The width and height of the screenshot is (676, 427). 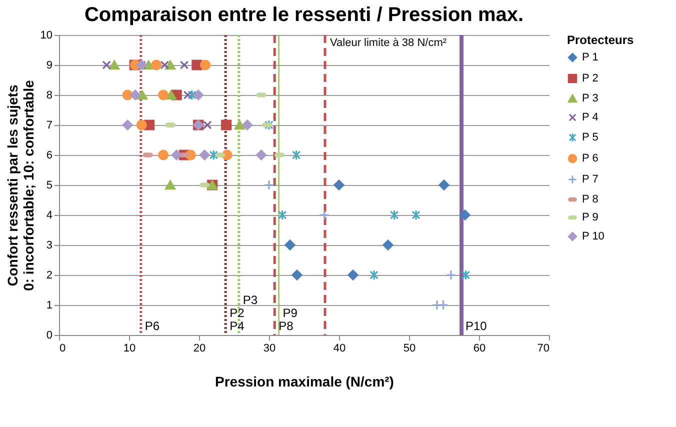 What do you see at coordinates (477, 326) in the screenshot?
I see `ref-line-label: P10` at bounding box center [477, 326].